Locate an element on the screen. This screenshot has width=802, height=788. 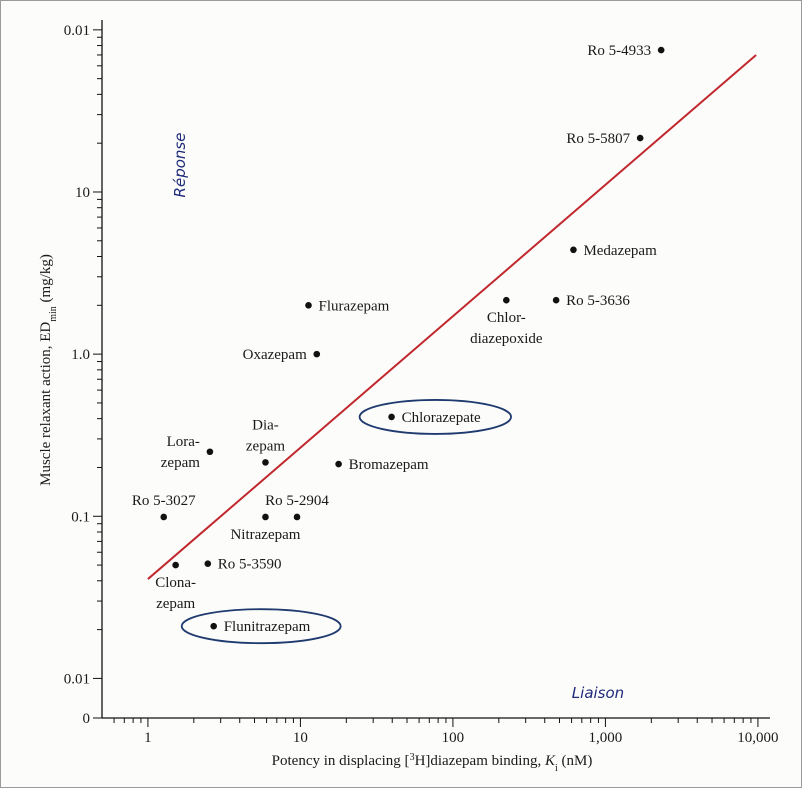
point-label: Chlorazepate is located at coordinates (441, 418).